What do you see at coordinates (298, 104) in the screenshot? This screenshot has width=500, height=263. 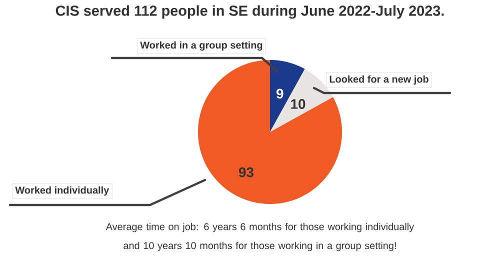 I see `data-label: 10` at bounding box center [298, 104].